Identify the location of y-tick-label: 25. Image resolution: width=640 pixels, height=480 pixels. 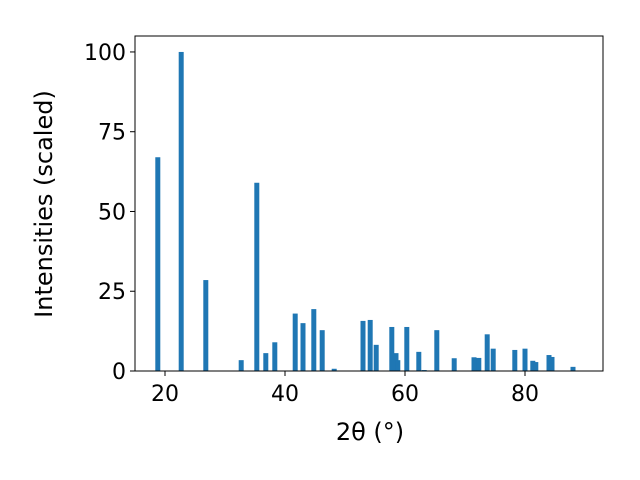
(112, 292).